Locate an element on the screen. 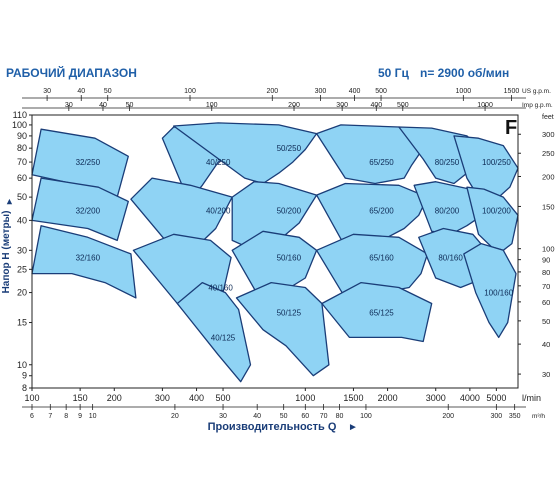 The image size is (560, 504). us-gpm-tick-label: 500 is located at coordinates (381, 91).